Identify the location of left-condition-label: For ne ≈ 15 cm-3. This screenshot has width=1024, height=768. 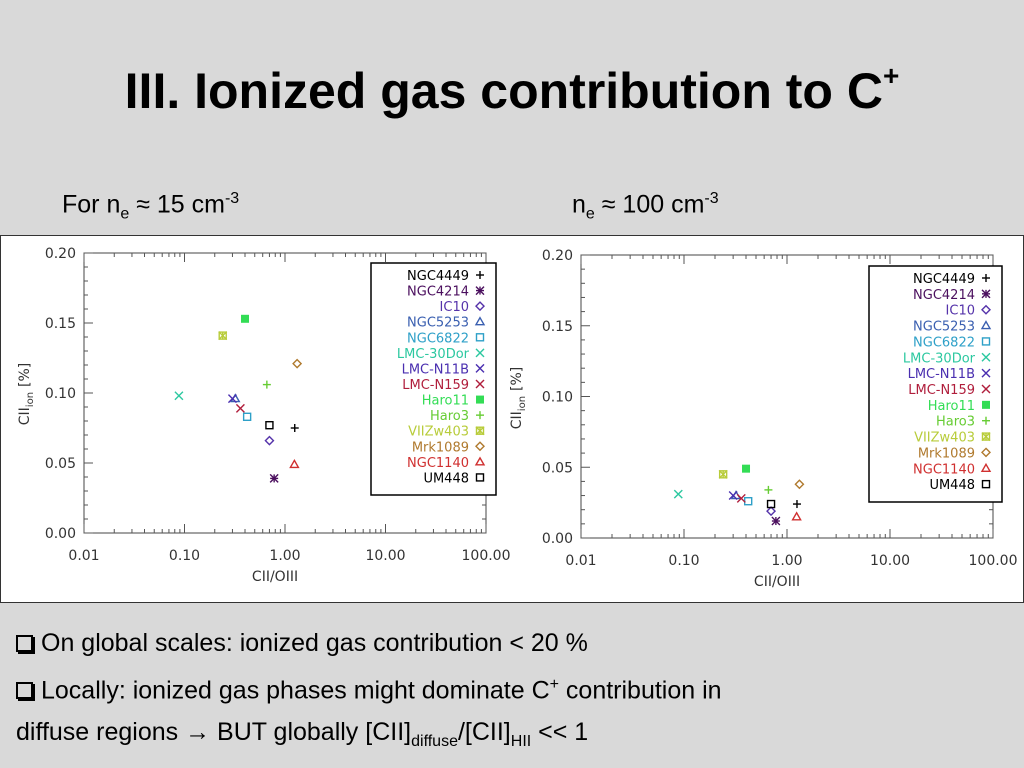
(150, 206).